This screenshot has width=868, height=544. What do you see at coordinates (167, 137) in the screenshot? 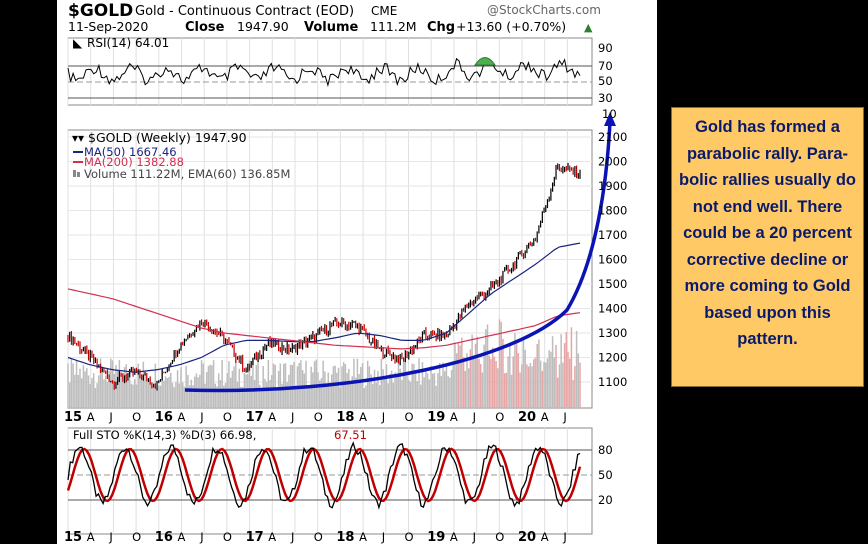
I see `price-title: $GOLD (Weekly) 1947.90` at bounding box center [167, 137].